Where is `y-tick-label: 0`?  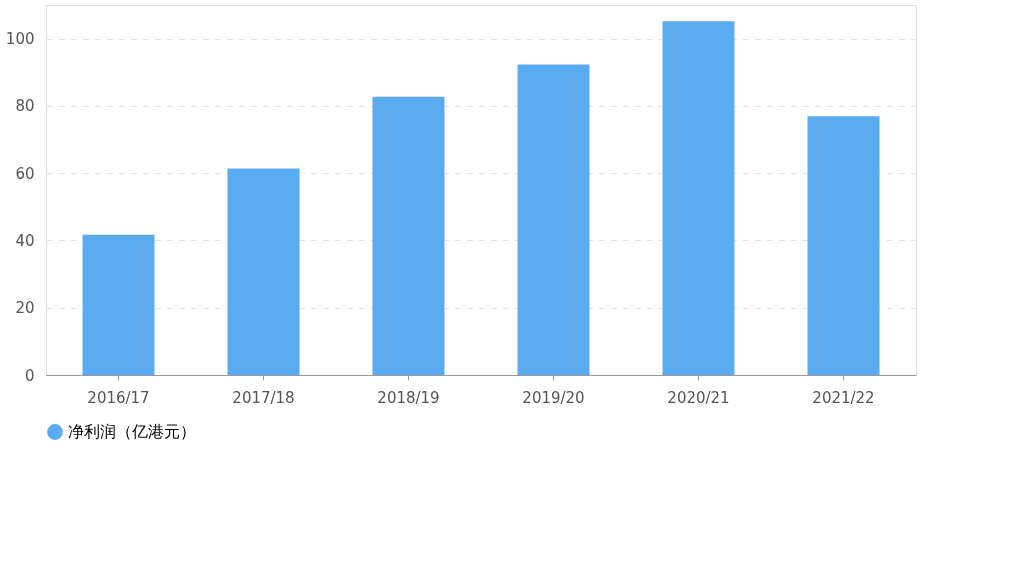 y-tick-label: 0 is located at coordinates (29, 375).